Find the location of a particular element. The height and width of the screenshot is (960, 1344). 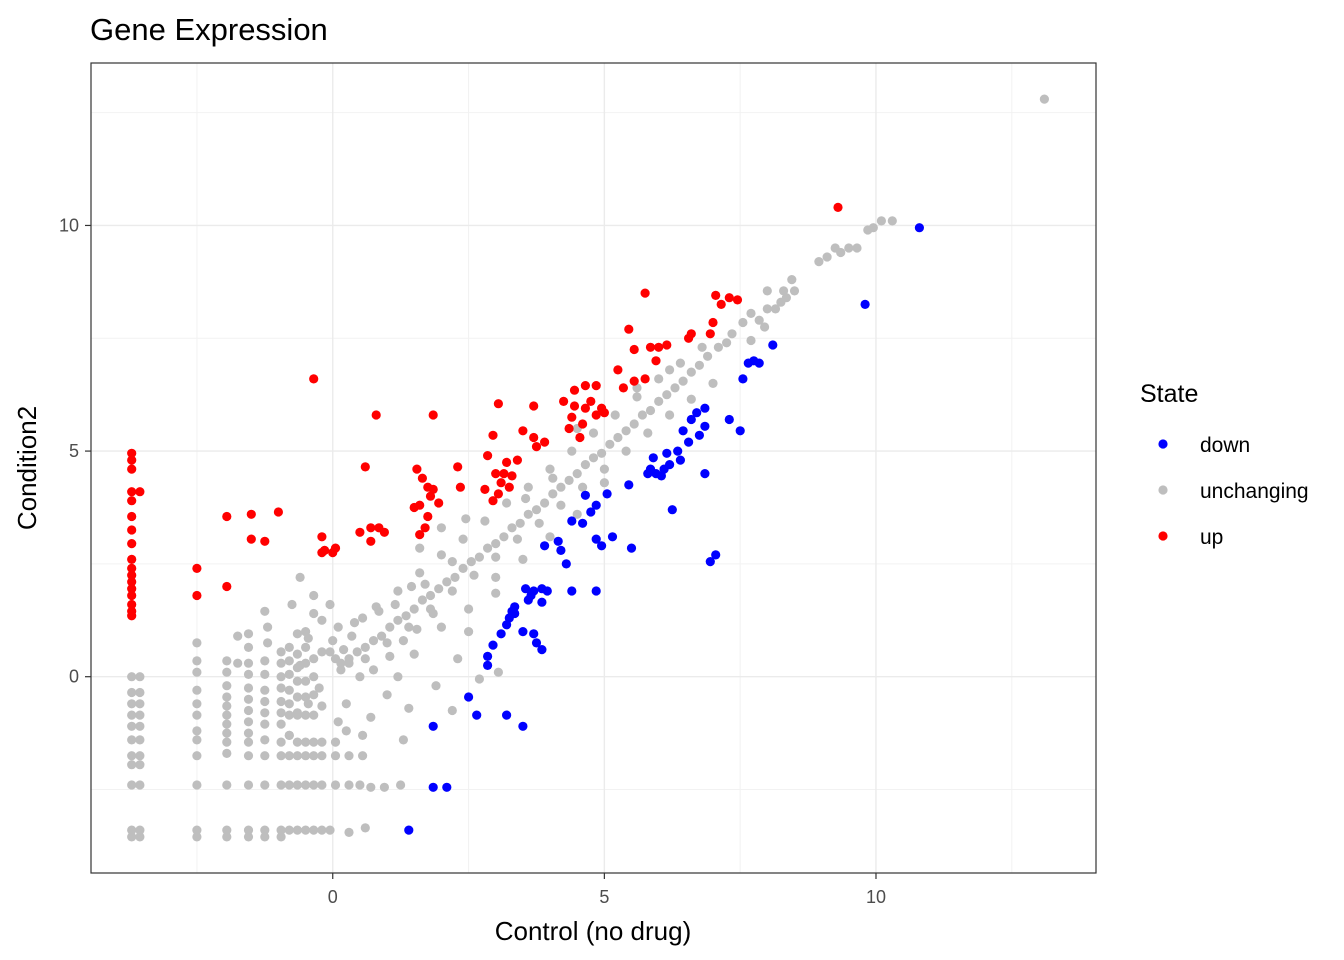

x-tick-label: 0 is located at coordinates (333, 897).